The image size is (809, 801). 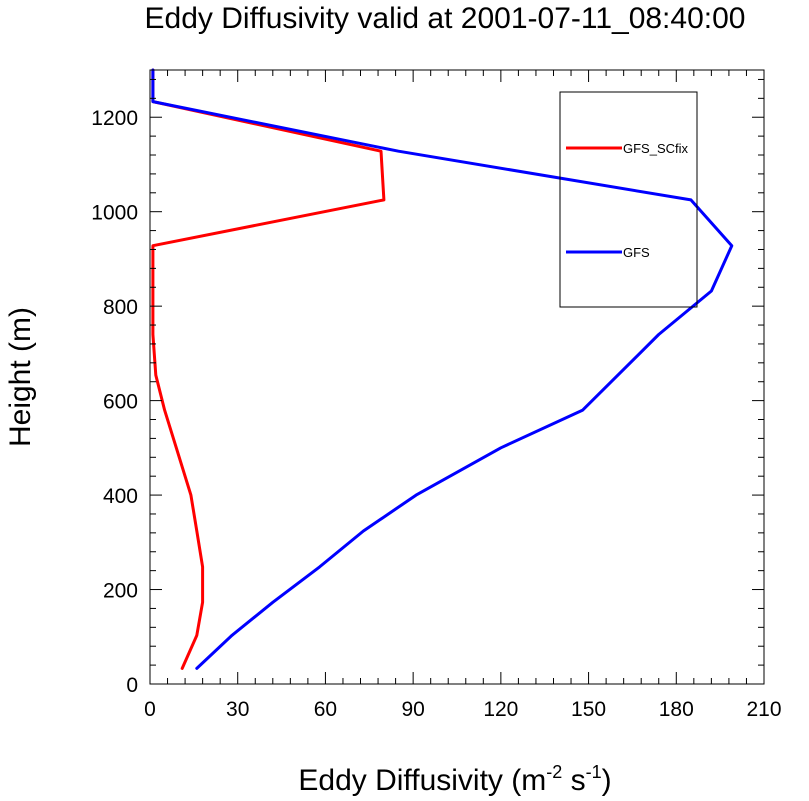 What do you see at coordinates (20, 377) in the screenshot?
I see `y-axis-label: Height (m)` at bounding box center [20, 377].